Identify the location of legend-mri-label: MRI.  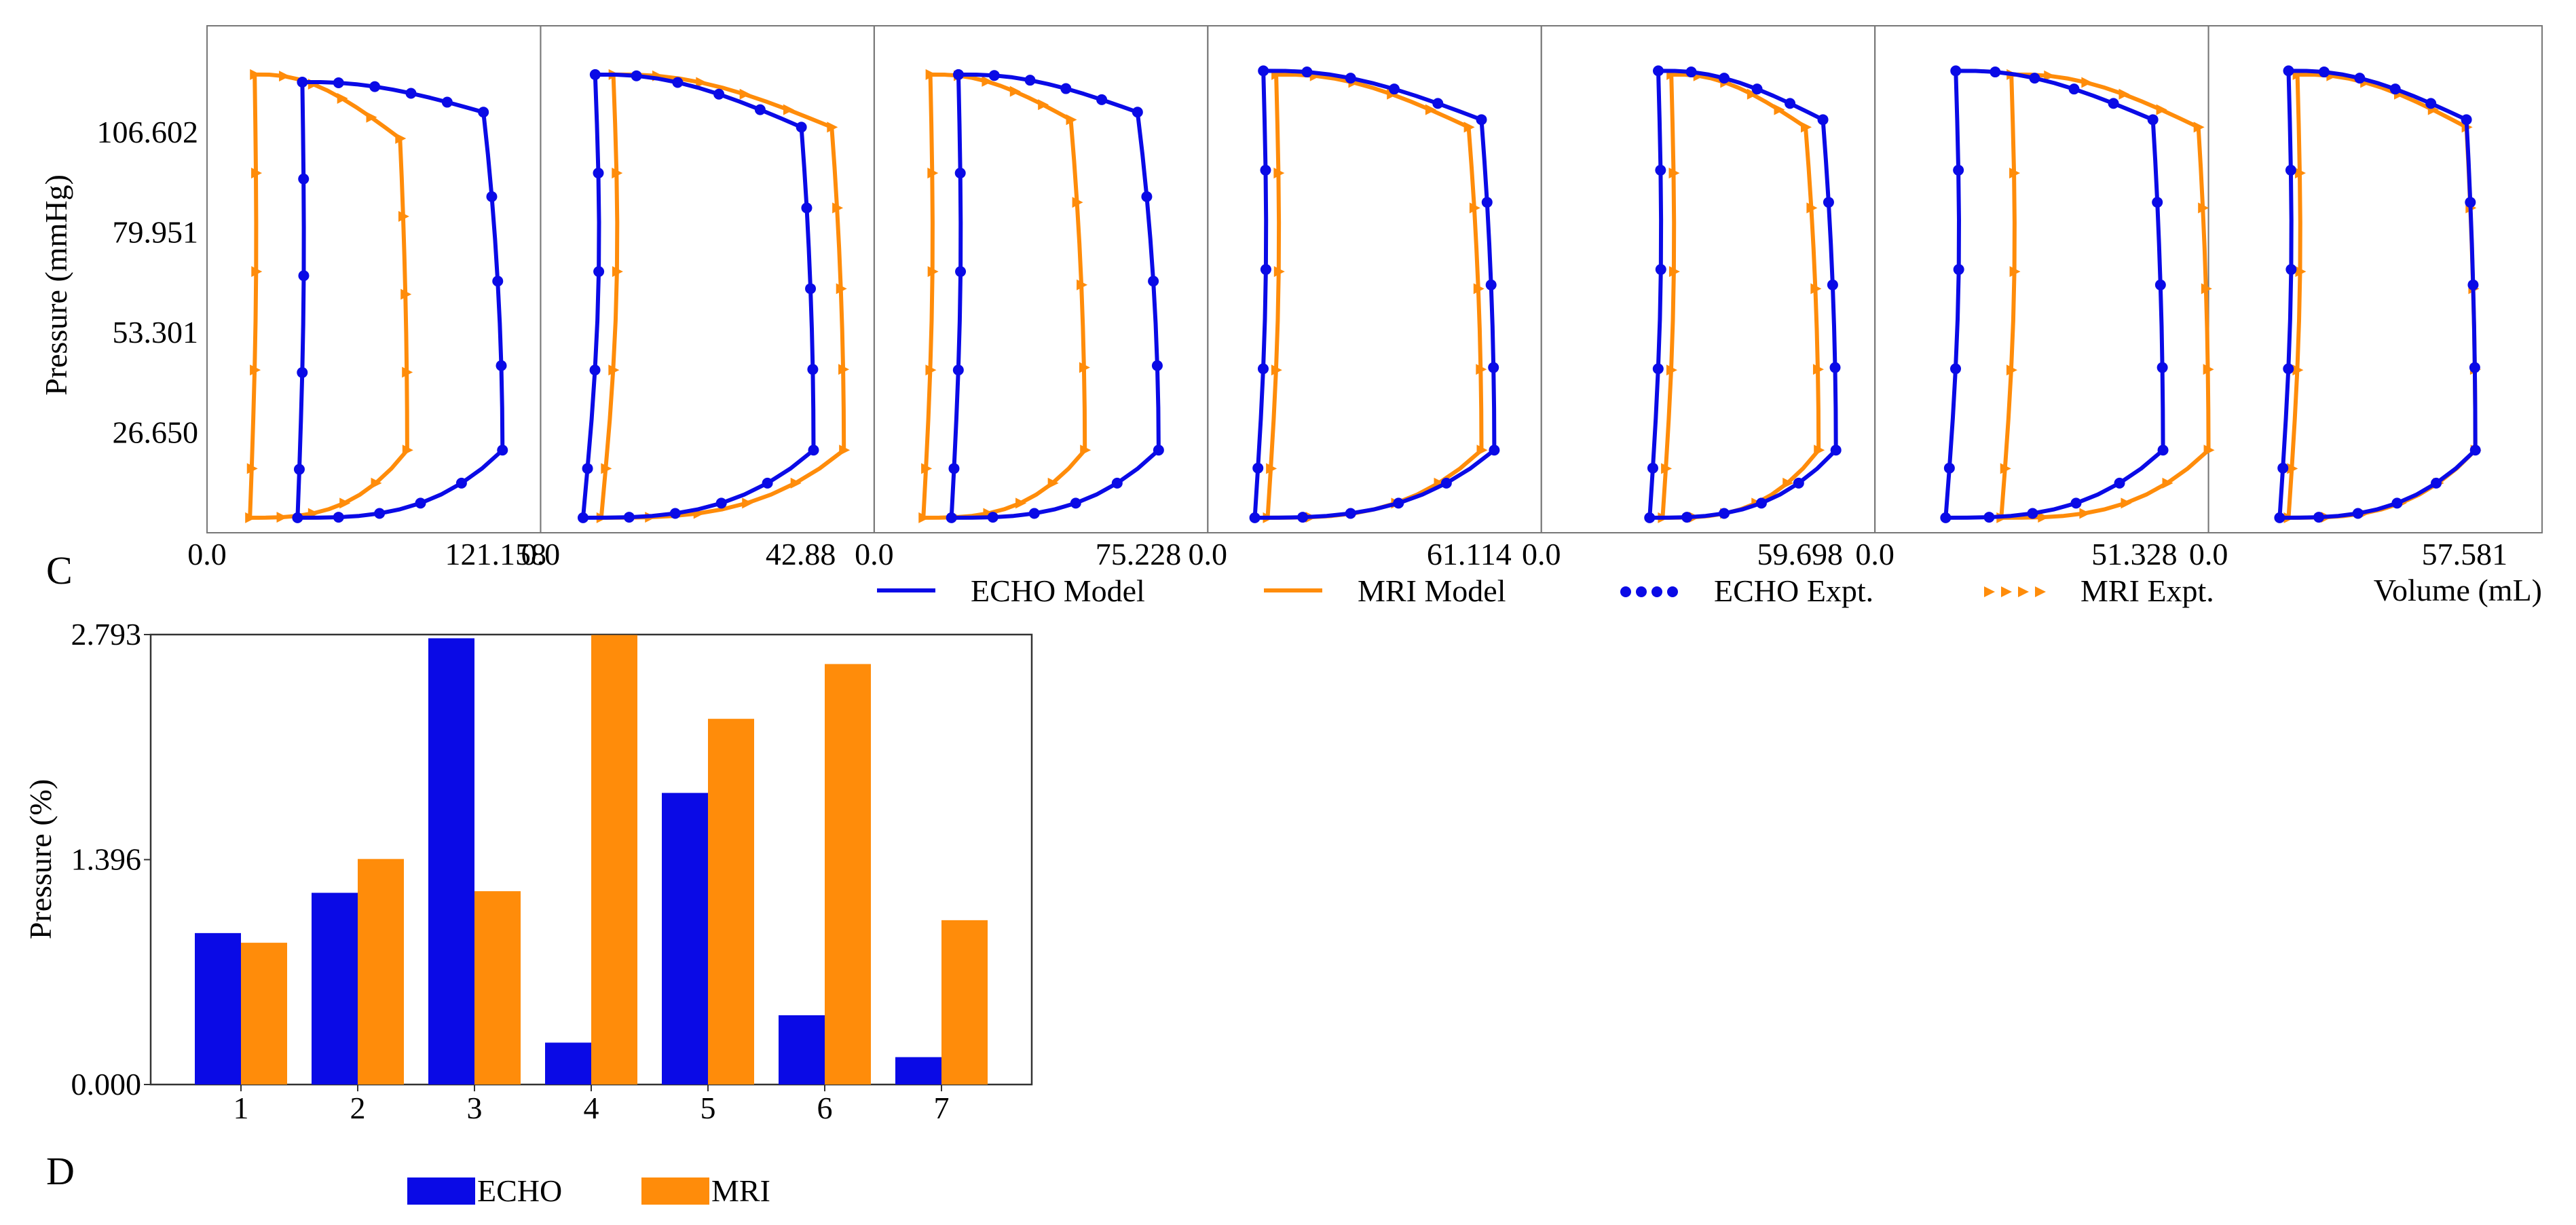
(741, 1190).